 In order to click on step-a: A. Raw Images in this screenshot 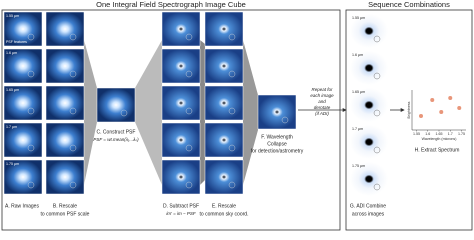, I will do `click(22, 206)`.